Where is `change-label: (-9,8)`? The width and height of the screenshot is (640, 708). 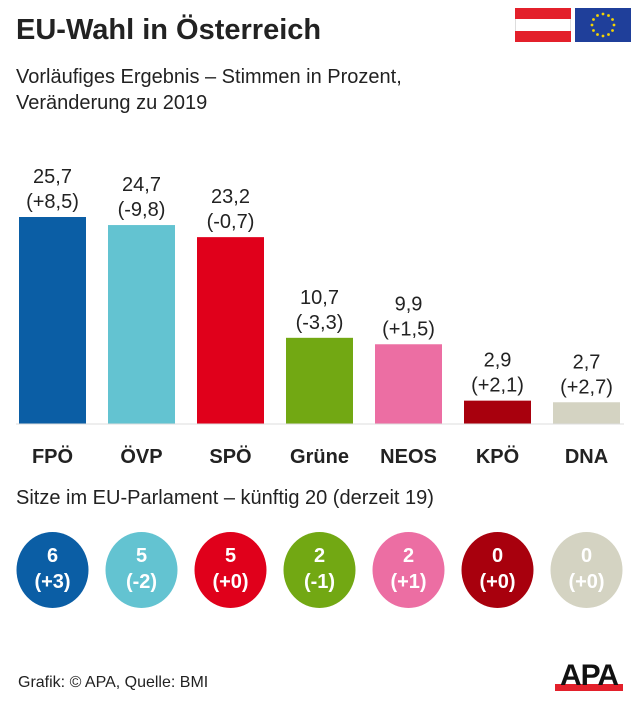 change-label: (-9,8) is located at coordinates (142, 210).